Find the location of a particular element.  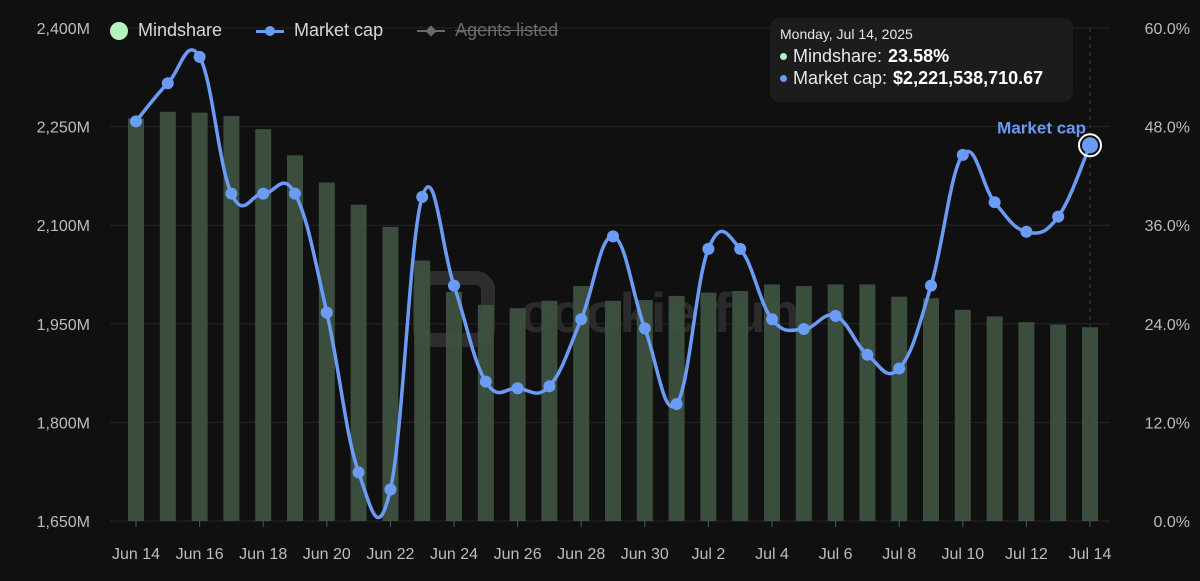

tooltip-market-cap-label: Market cap: is located at coordinates (840, 78).